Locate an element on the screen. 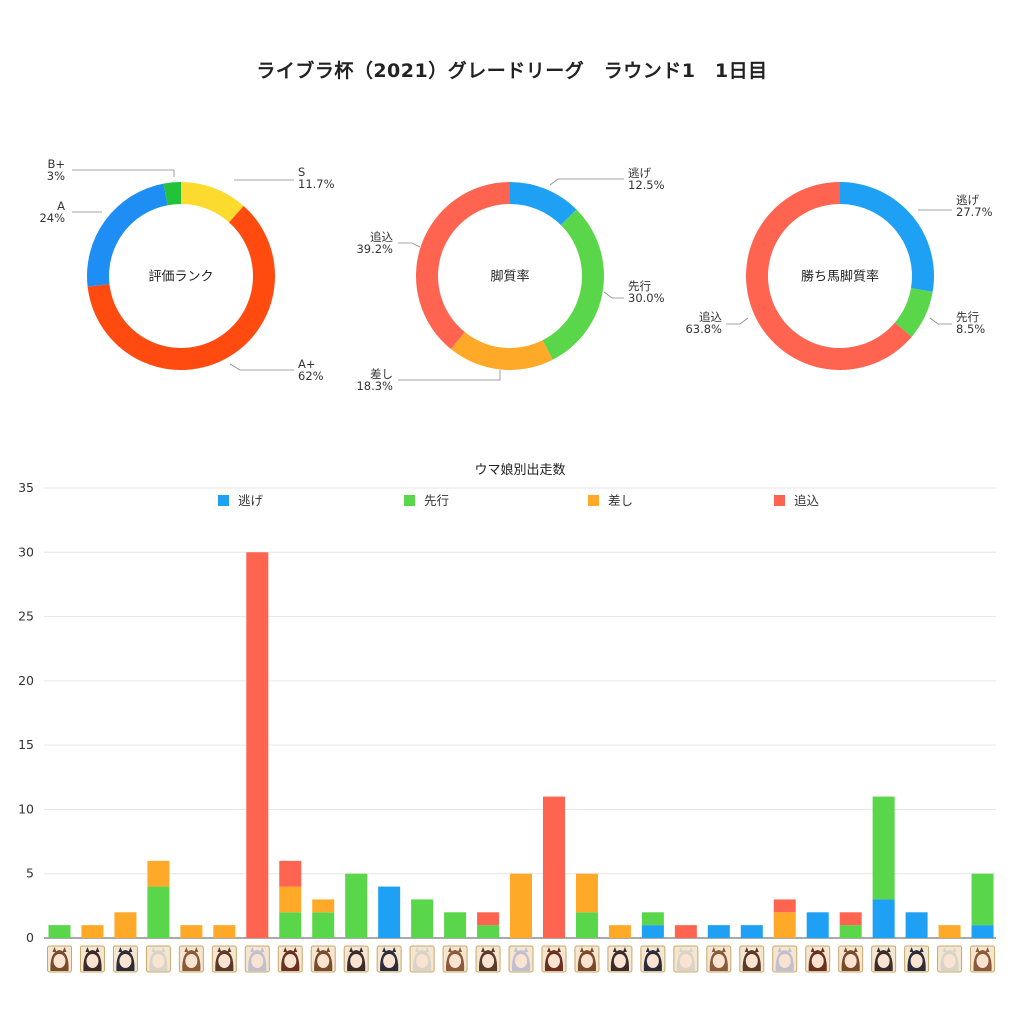 The width and height of the screenshot is (1024, 1024). slice-value-label: 24% is located at coordinates (52, 218).